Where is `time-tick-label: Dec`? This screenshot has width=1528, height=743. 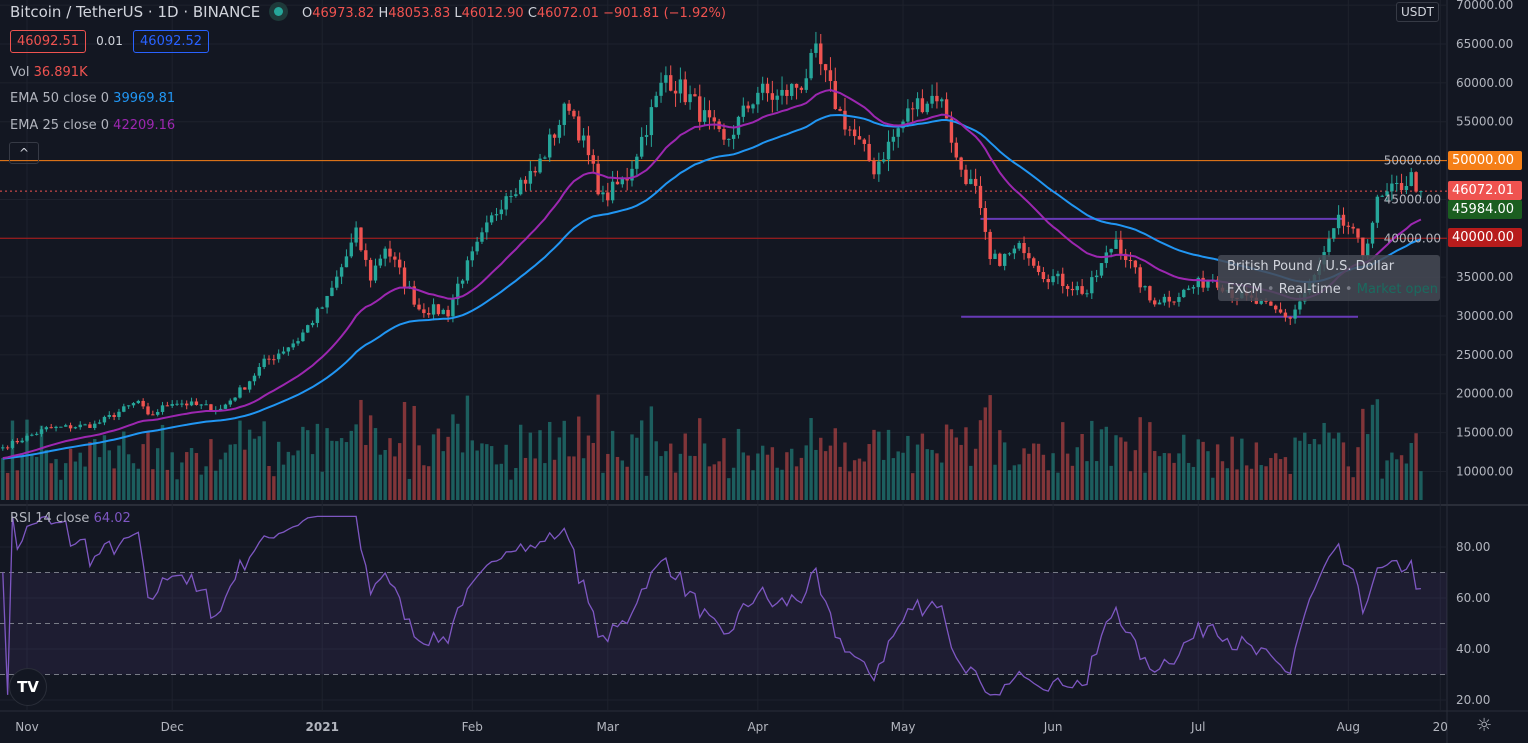 time-tick-label: Dec is located at coordinates (172, 727).